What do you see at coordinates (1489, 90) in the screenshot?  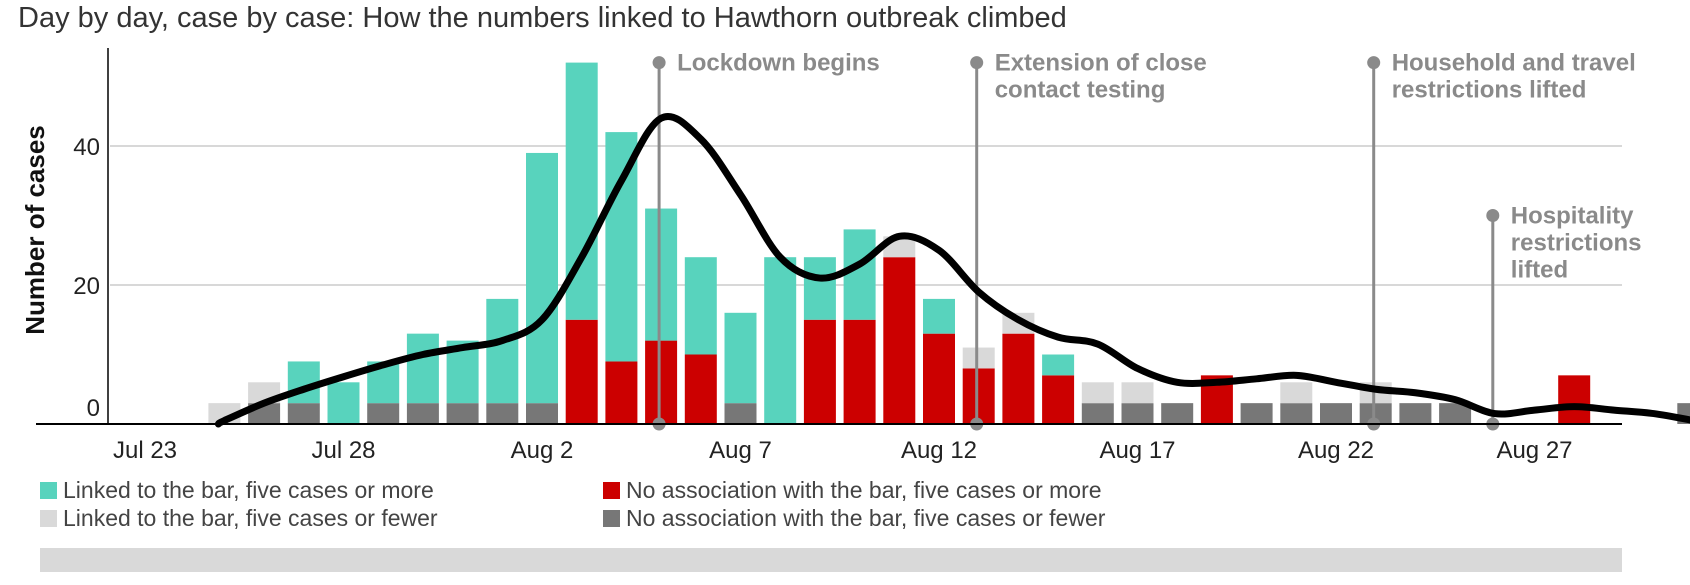 I see `annotation-text-2-1: restrictions lifted` at bounding box center [1489, 90].